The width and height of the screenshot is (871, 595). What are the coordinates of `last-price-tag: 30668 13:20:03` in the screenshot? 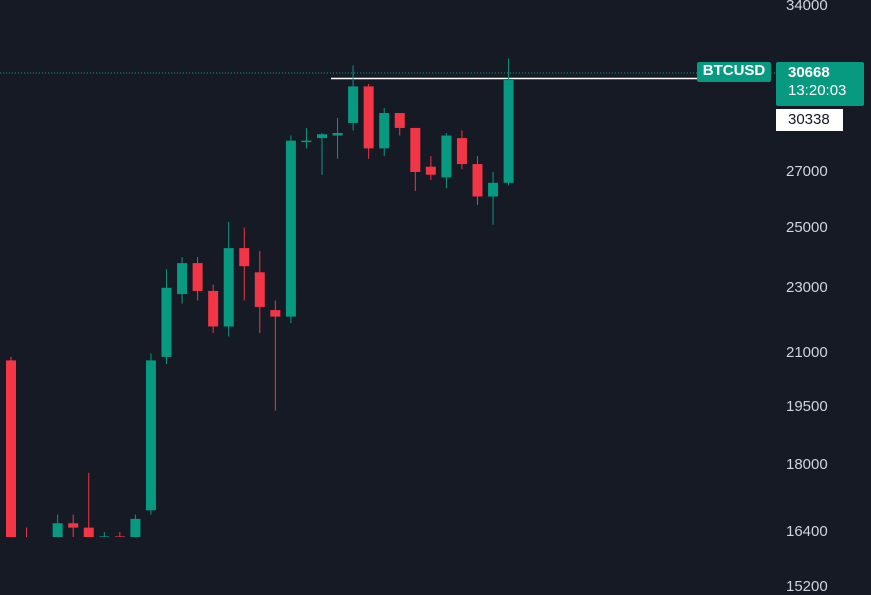 It's located at (820, 84).